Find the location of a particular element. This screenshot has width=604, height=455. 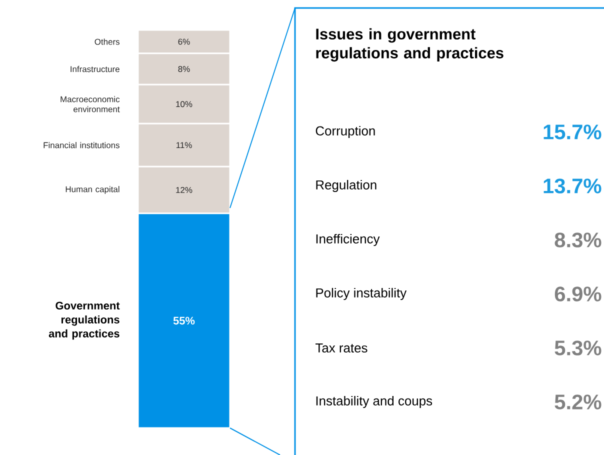

text: Issues in government regulations and practices is located at coordinates (410, 45).